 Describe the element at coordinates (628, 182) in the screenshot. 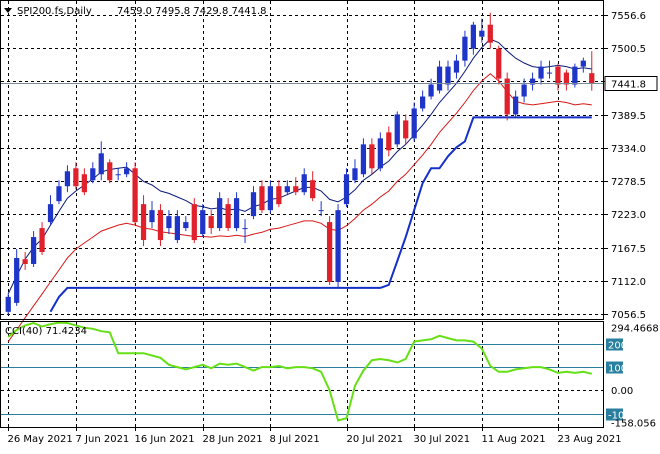

I see `price-tick-label: 7278.5` at that location.